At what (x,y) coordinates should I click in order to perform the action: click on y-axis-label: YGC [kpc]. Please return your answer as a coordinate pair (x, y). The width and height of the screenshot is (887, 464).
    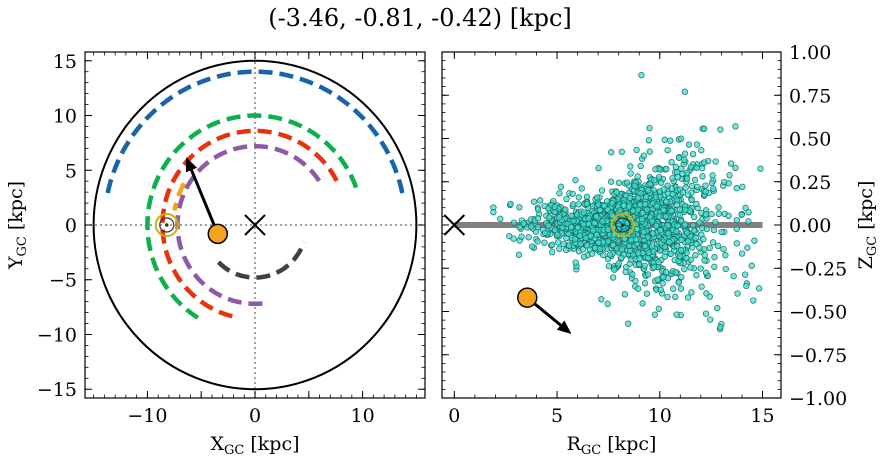
    Looking at the image, I should click on (17, 225).